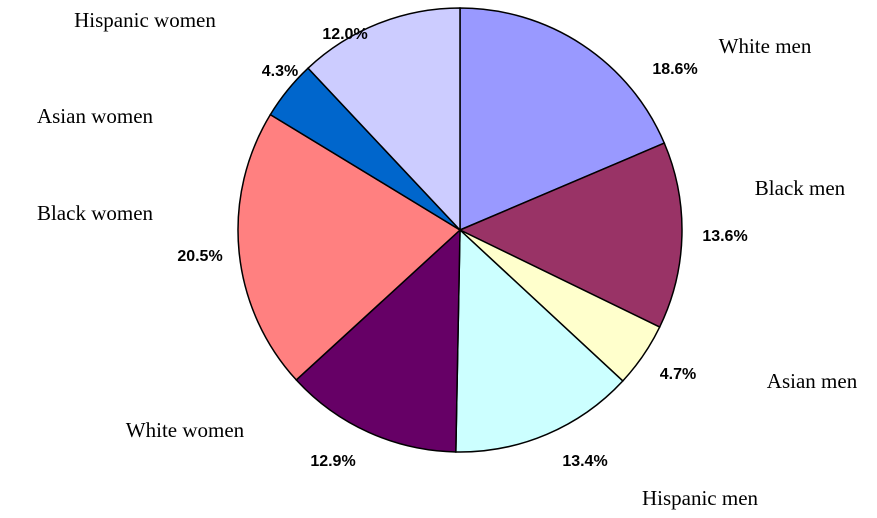  Describe the element at coordinates (185, 430) in the screenshot. I see `category-label: White women` at that location.